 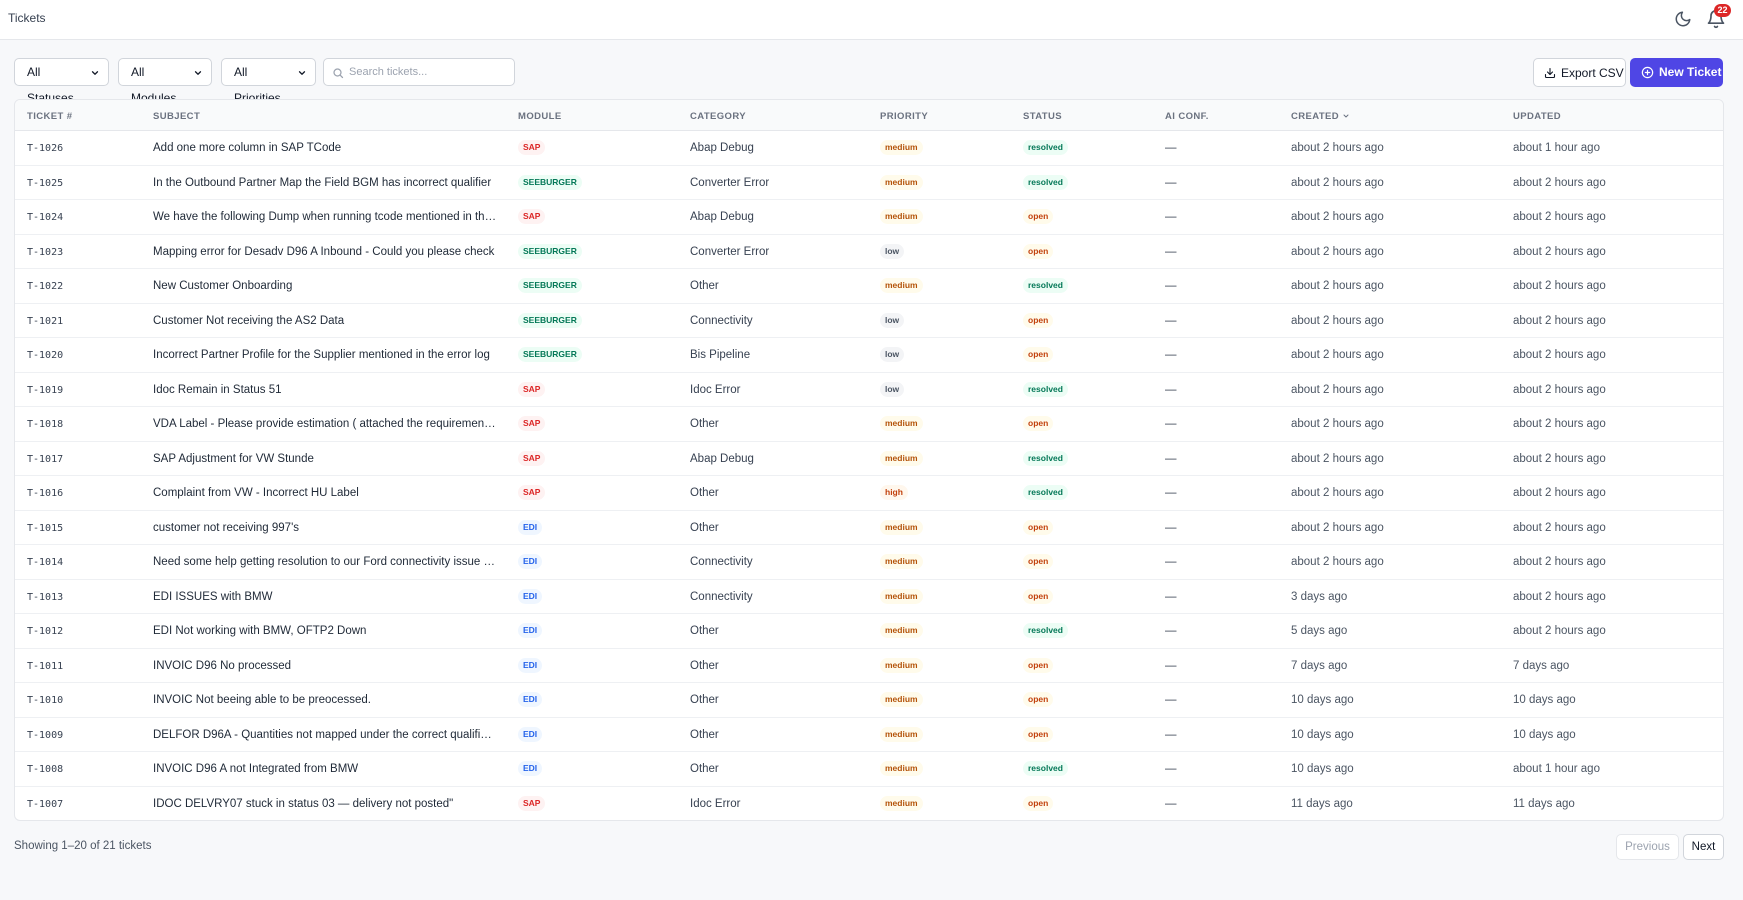 What do you see at coordinates (61, 81) in the screenshot?
I see `status-filter-select: All Statuses` at bounding box center [61, 81].